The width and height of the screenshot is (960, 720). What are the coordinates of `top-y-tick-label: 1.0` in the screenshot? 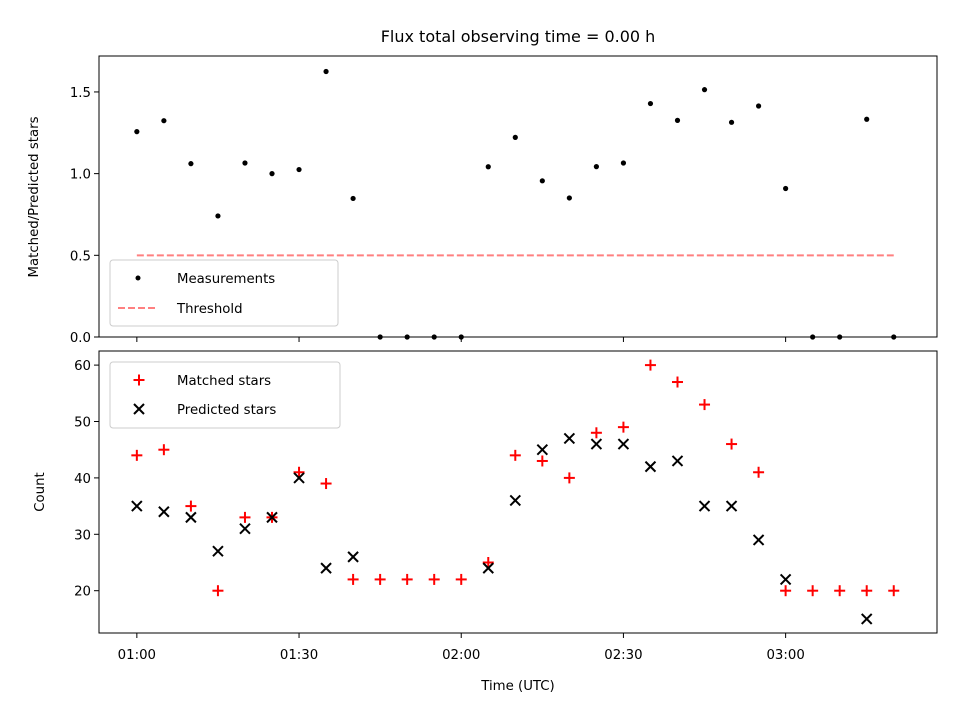 It's located at (80, 175).